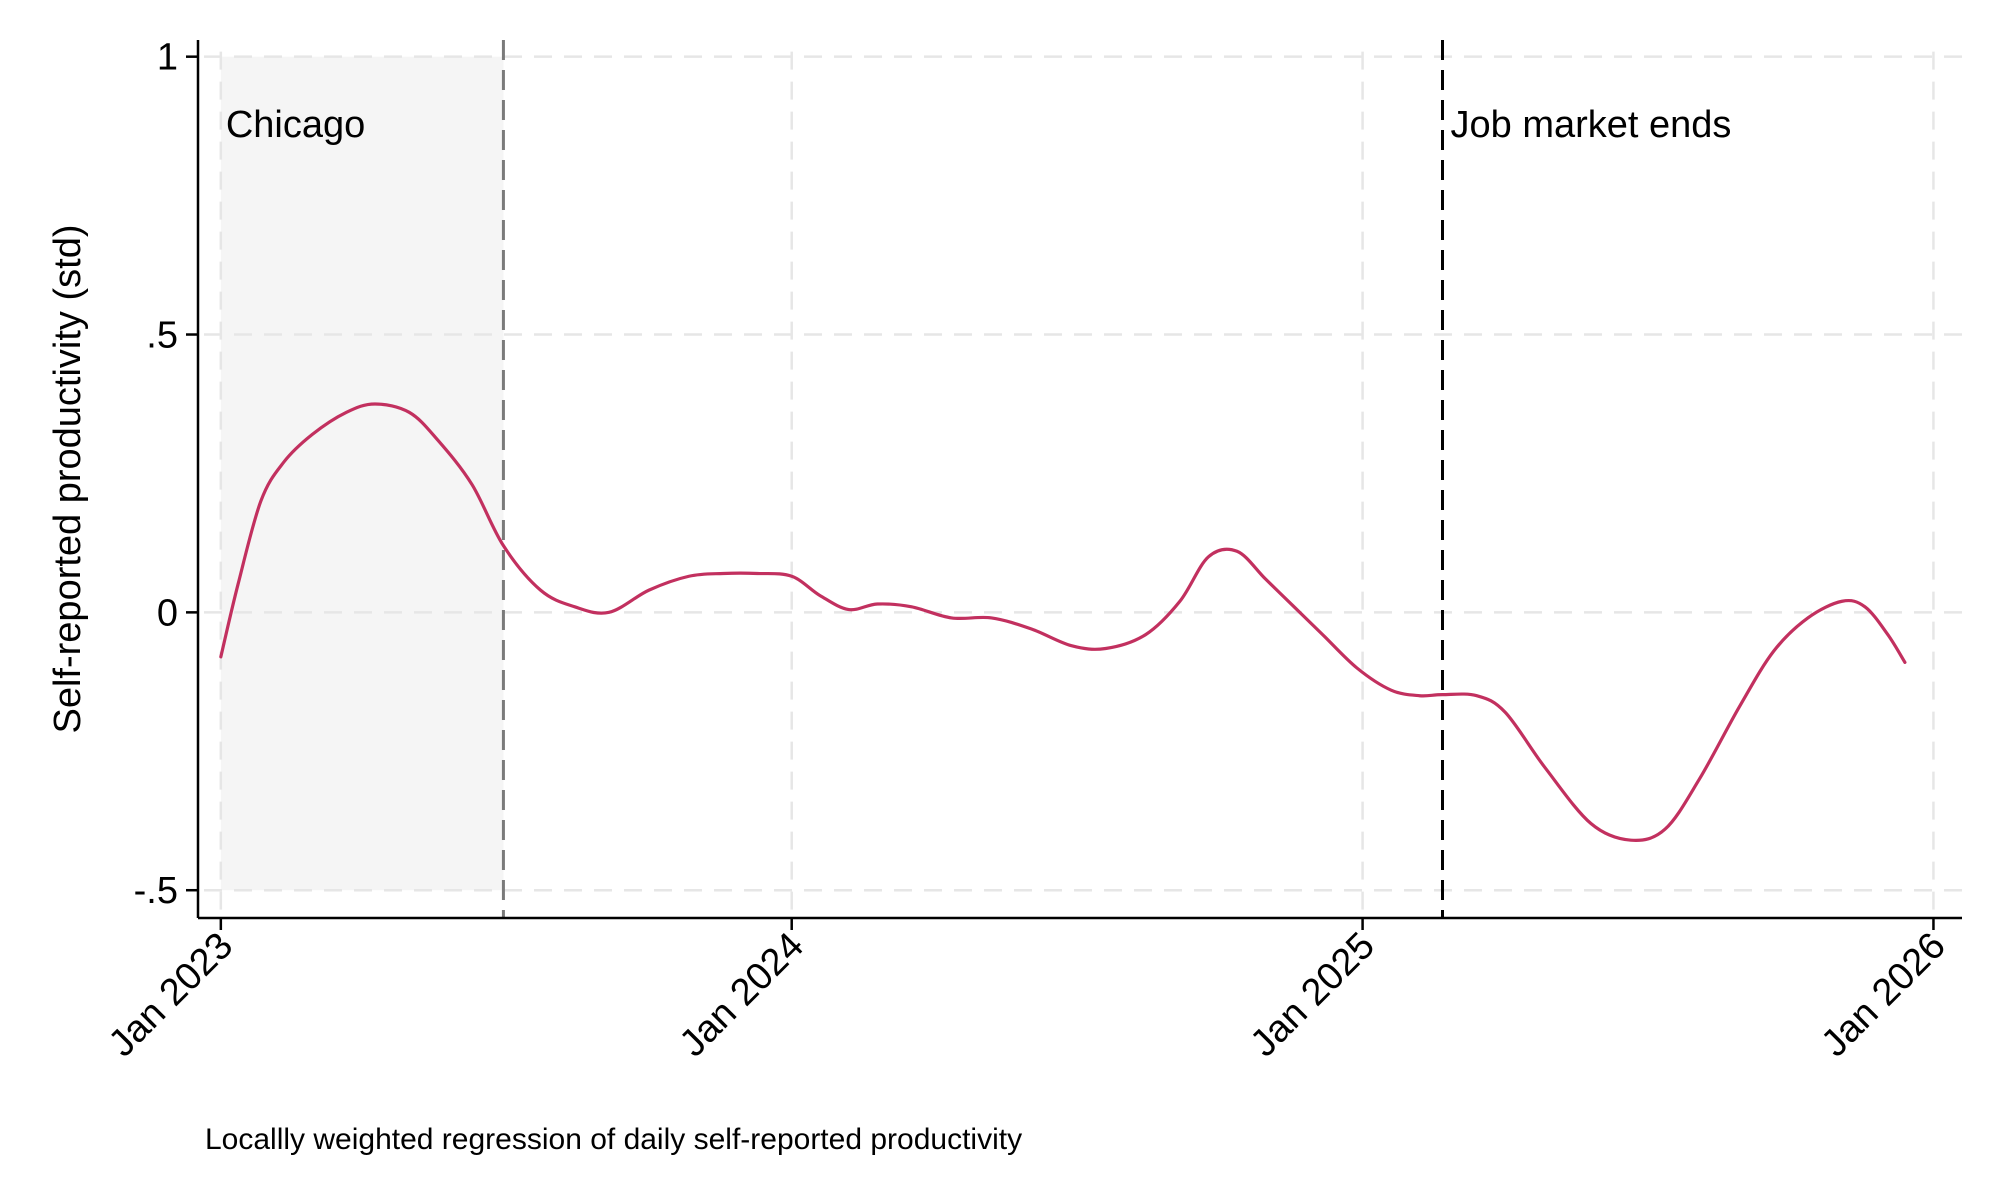 This screenshot has height=1200, width=2000. What do you see at coordinates (156, 891) in the screenshot?
I see `y-tick-label: -.5` at bounding box center [156, 891].